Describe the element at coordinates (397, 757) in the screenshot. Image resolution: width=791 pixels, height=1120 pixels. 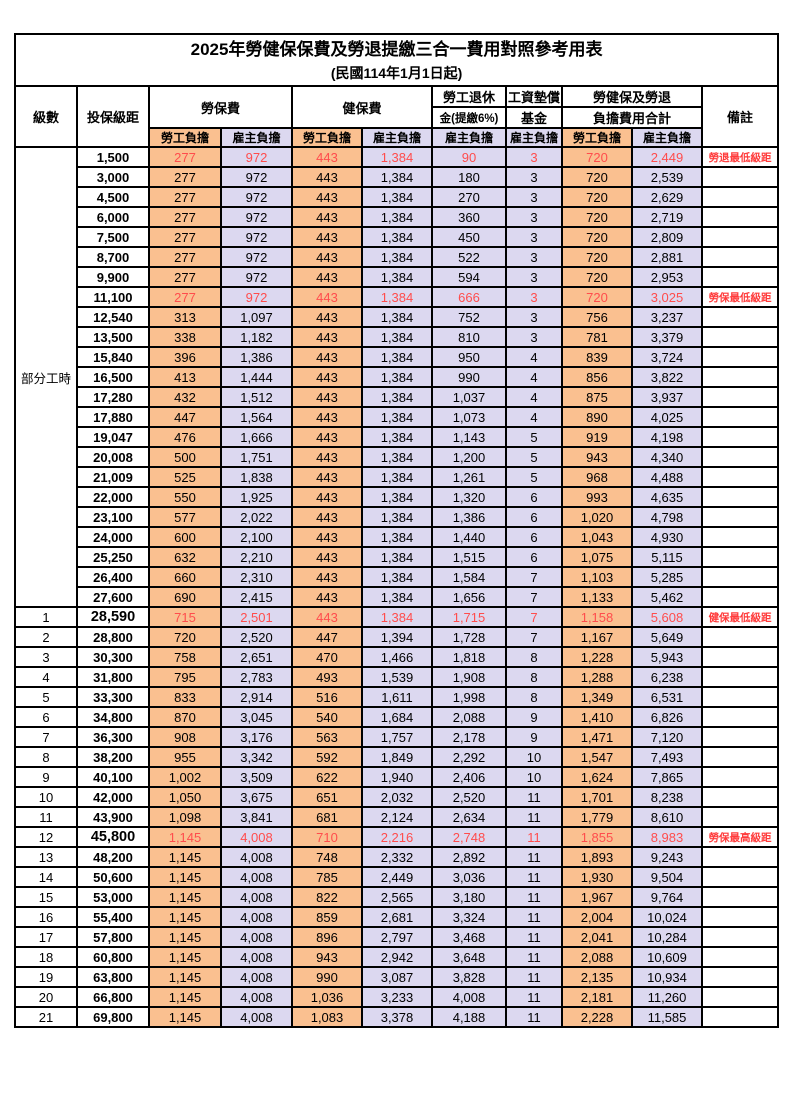
I see `table-row: 8 38,200 955 3,342 592 1,849 2,292 10 1,547 7,493` at that location.